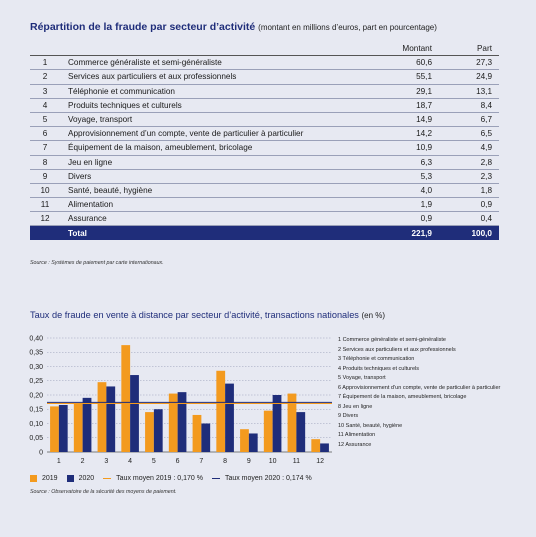 This screenshot has height=537, width=536. What do you see at coordinates (59, 461) in the screenshot?
I see `x-tick-label: 1` at bounding box center [59, 461].